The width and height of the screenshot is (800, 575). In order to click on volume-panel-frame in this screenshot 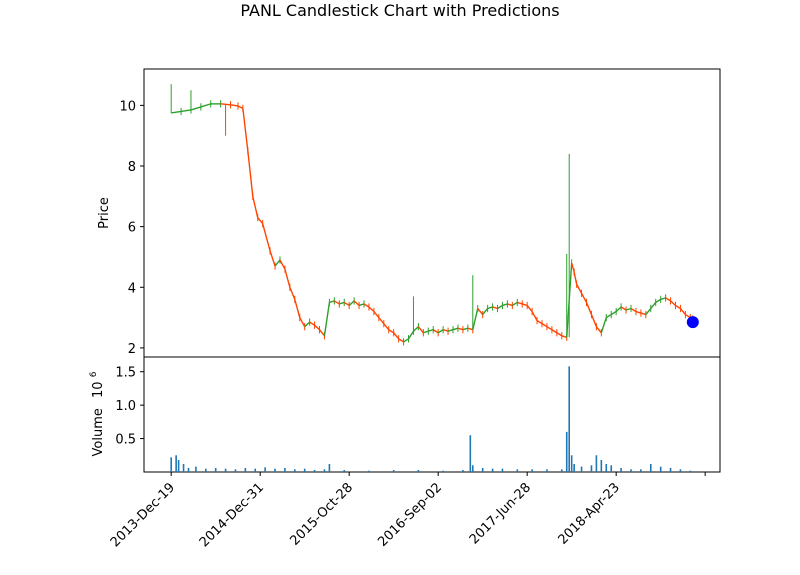, I will do `click(432, 414)`.